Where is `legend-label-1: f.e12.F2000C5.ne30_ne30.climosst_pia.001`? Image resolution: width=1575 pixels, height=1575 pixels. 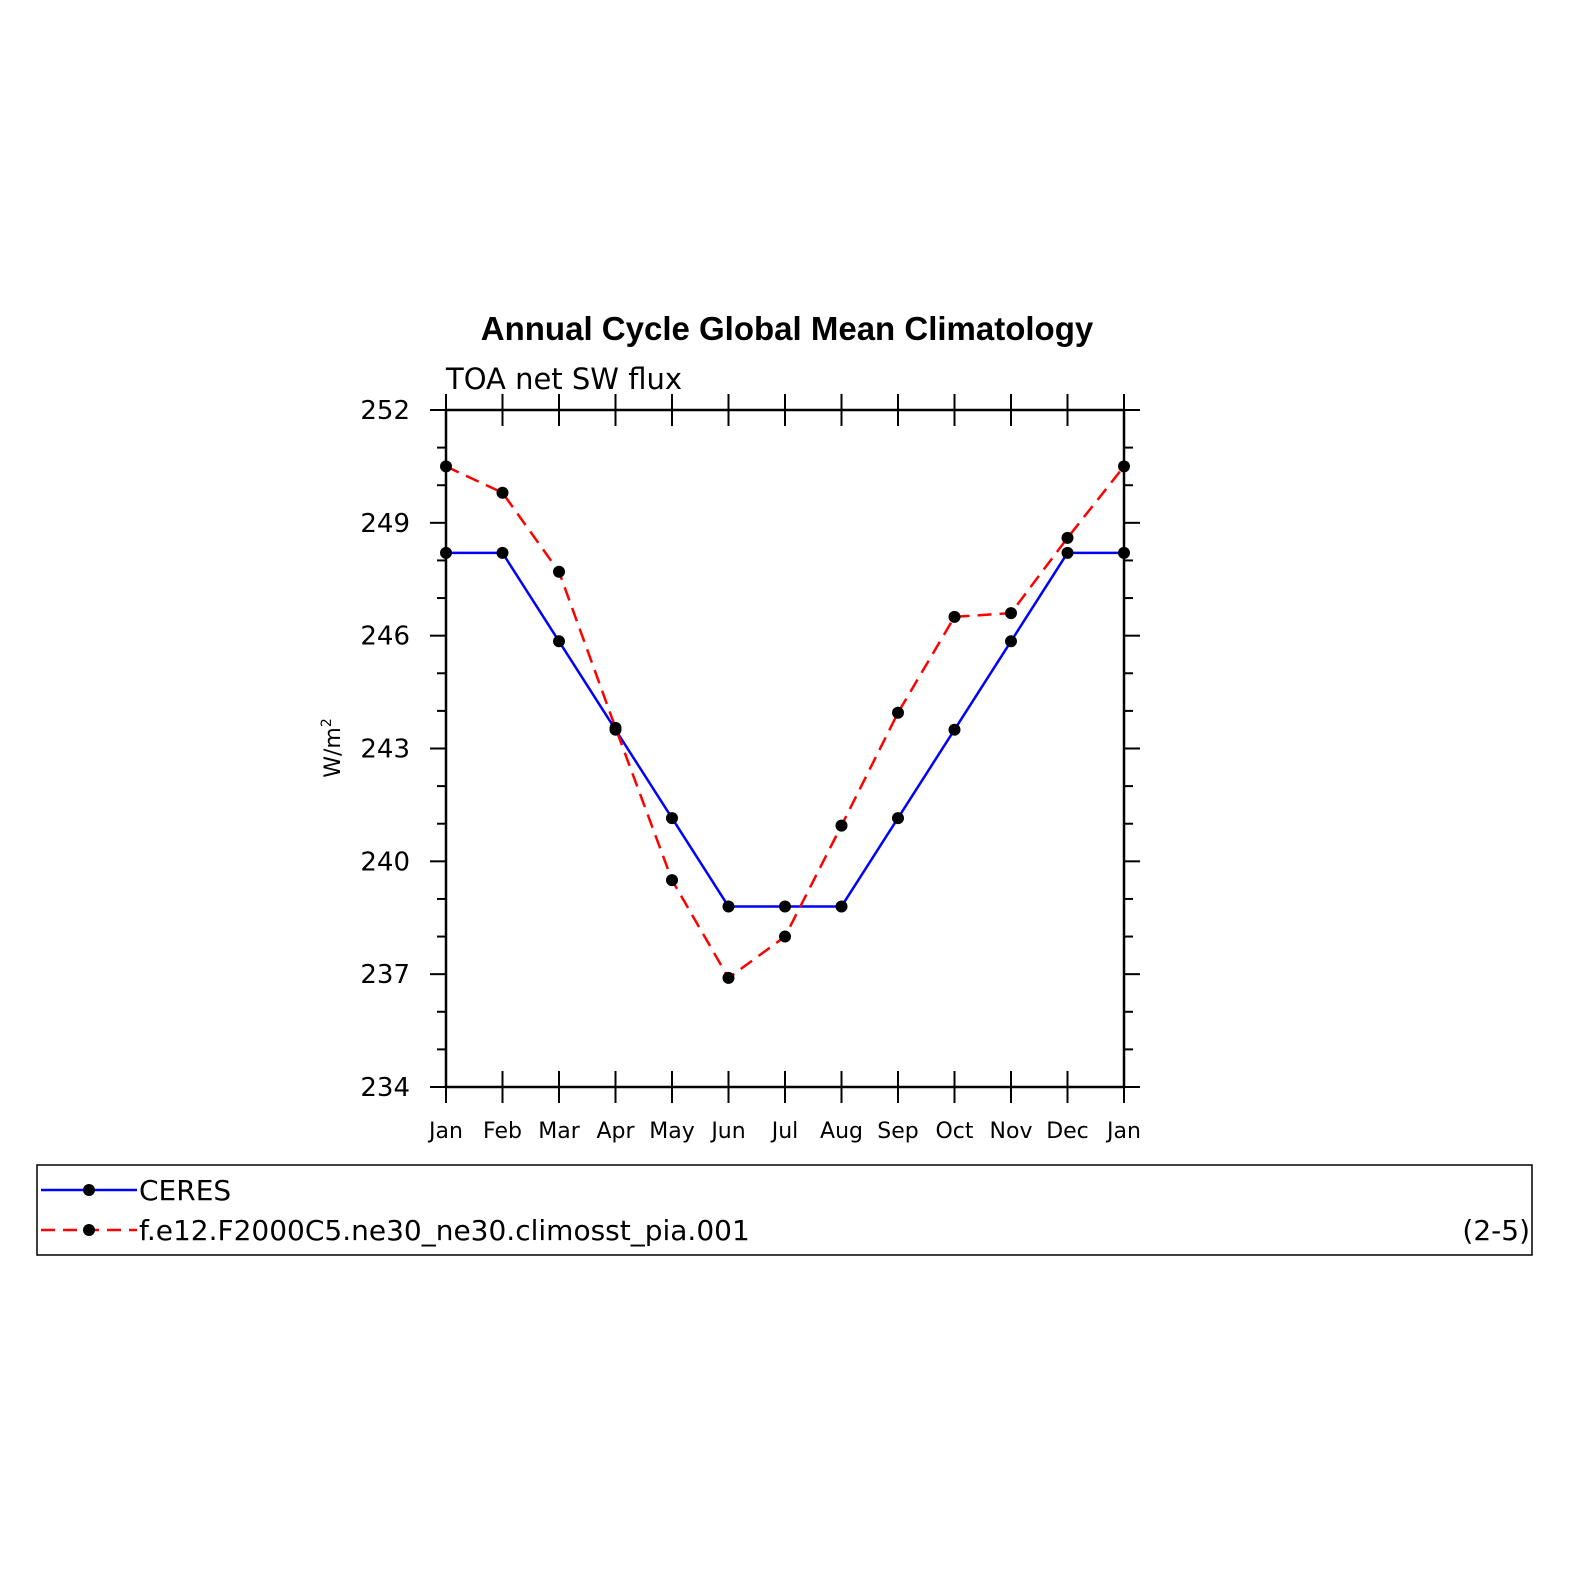
legend-label-1: f.e12.F2000C5.ne30_ne30.climosst_pia.001 is located at coordinates (444, 1230).